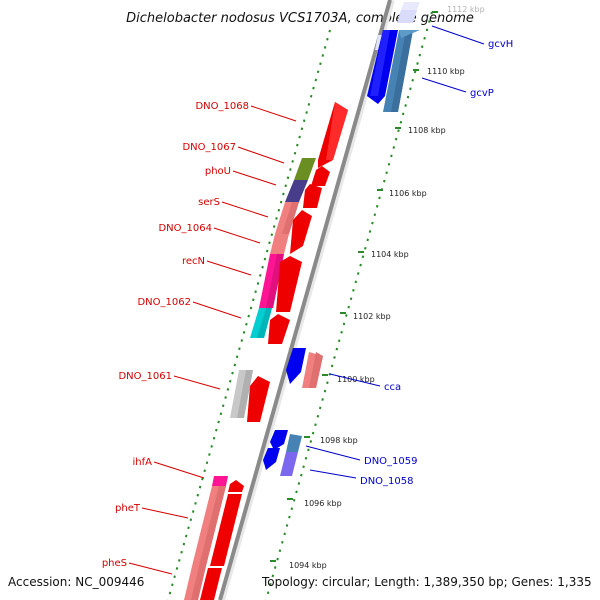  What do you see at coordinates (164, 302) in the screenshot?
I see `gene-label: DNO_1062` at bounding box center [164, 302].